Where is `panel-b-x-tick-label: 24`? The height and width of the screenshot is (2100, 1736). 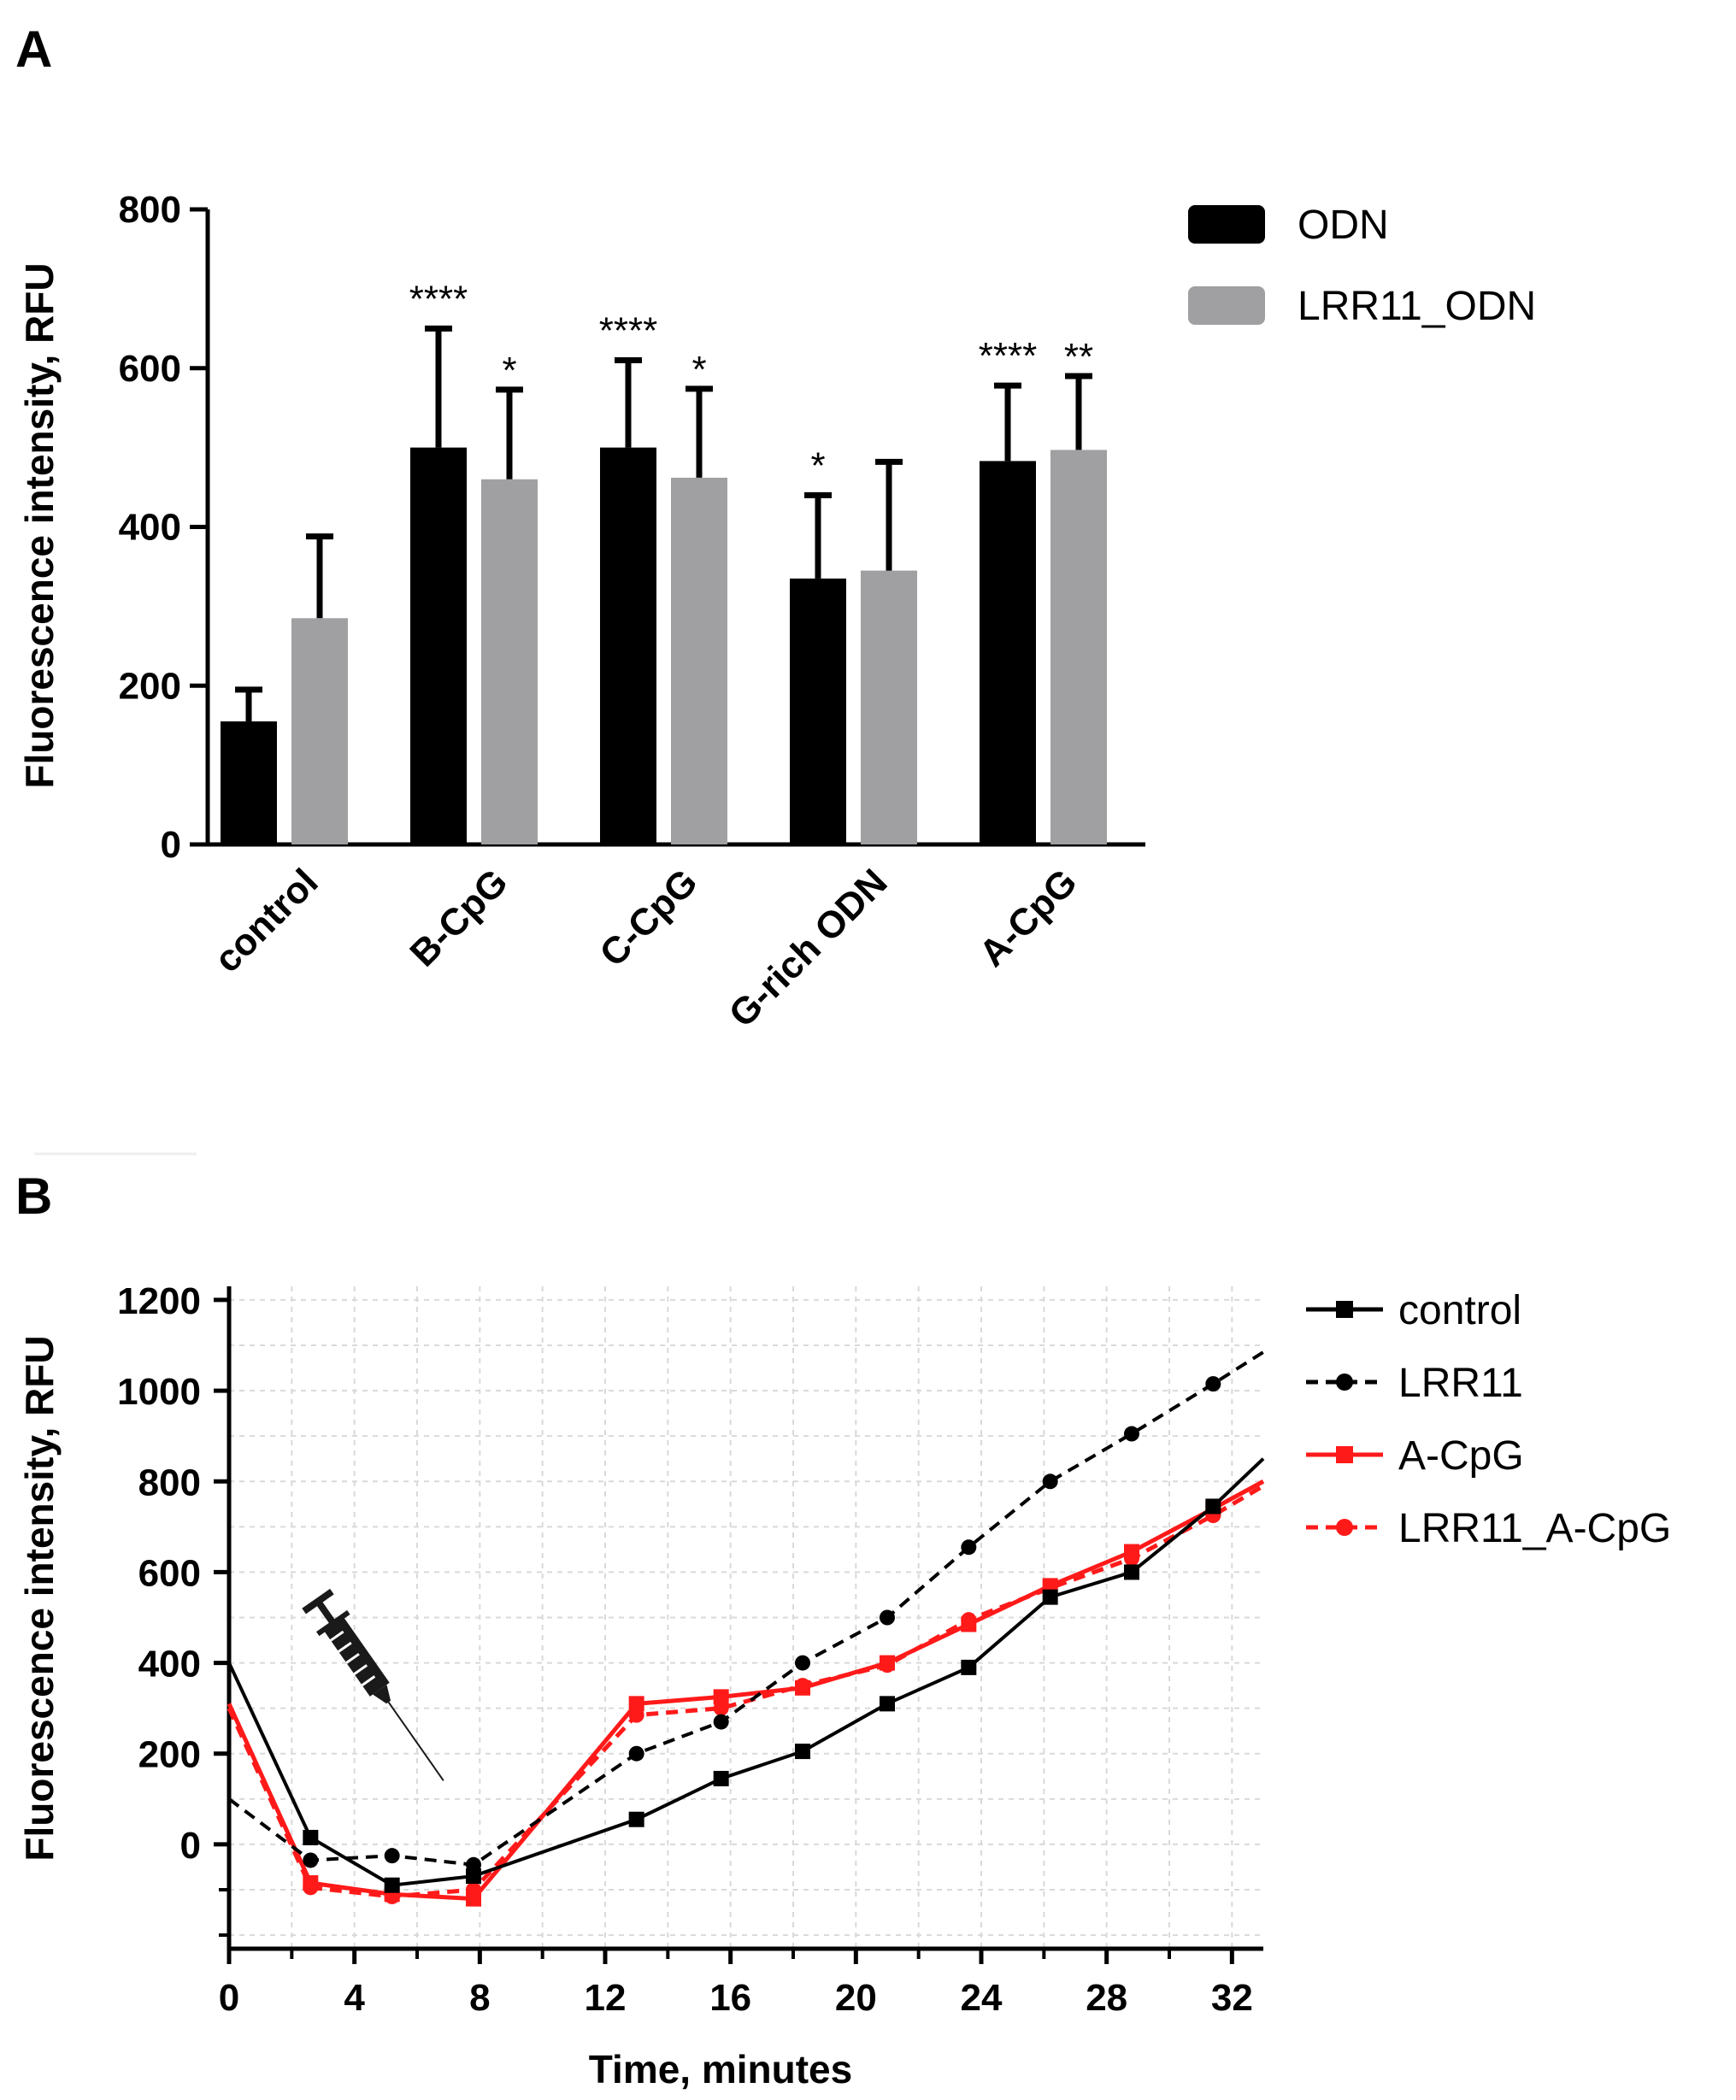 panel-b-x-tick-label: 24 is located at coordinates (982, 1998).